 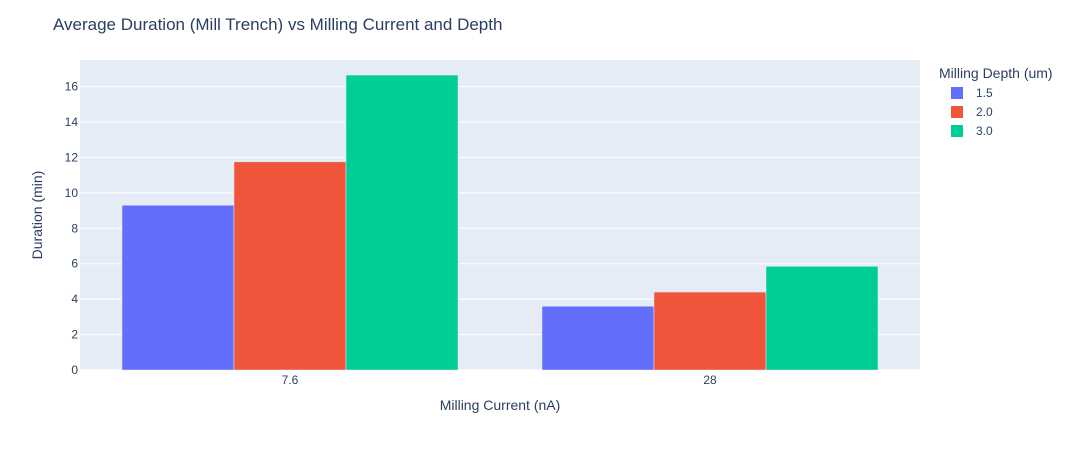 What do you see at coordinates (822, 318) in the screenshot?
I see `bar-3.0-28` at bounding box center [822, 318].